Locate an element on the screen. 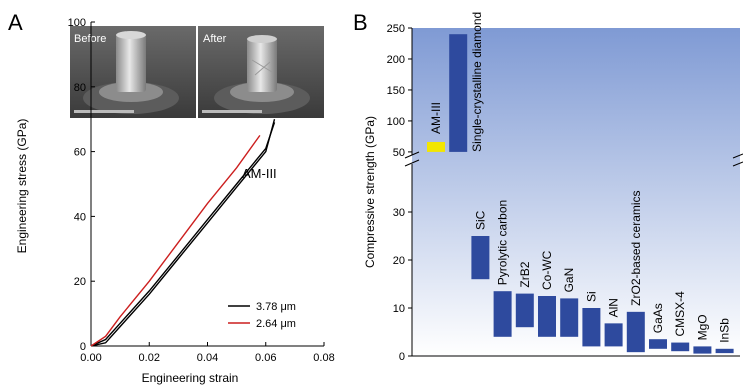 This screenshot has height=385, width=743. bar-label: GaN is located at coordinates (569, 280).